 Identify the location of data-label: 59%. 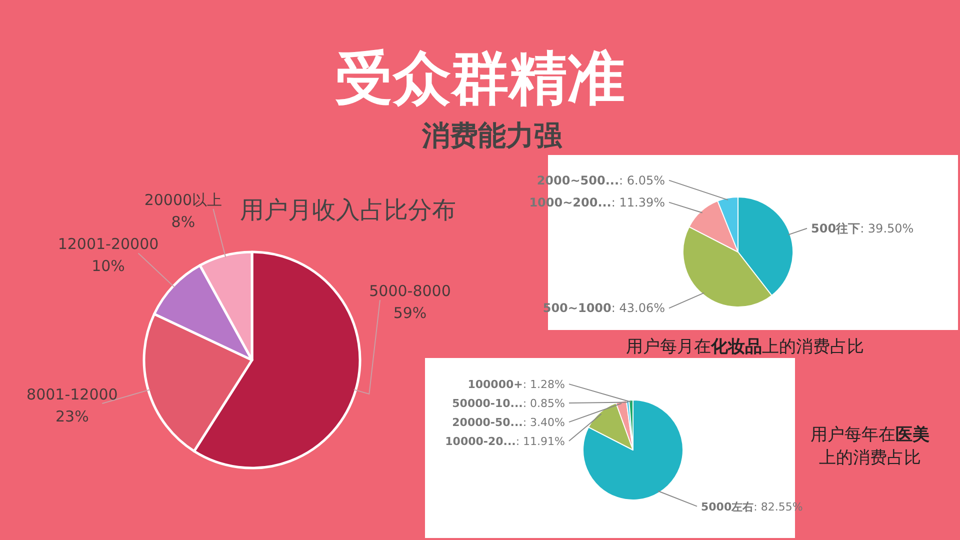
(410, 313).